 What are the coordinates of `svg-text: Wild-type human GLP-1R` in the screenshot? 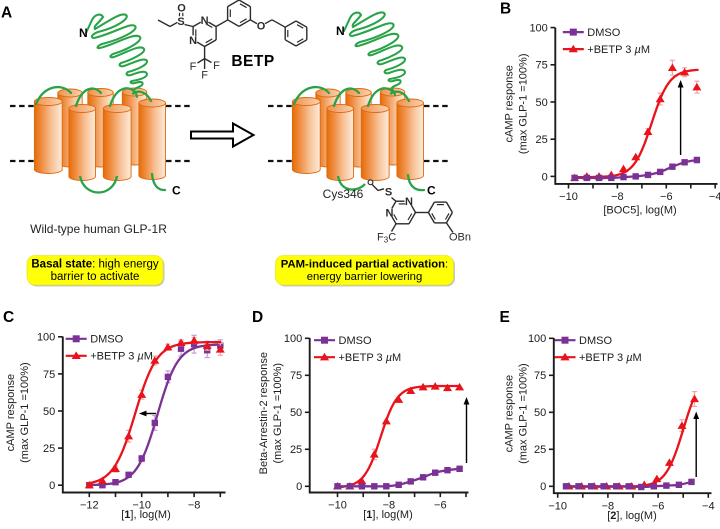 It's located at (98, 229).